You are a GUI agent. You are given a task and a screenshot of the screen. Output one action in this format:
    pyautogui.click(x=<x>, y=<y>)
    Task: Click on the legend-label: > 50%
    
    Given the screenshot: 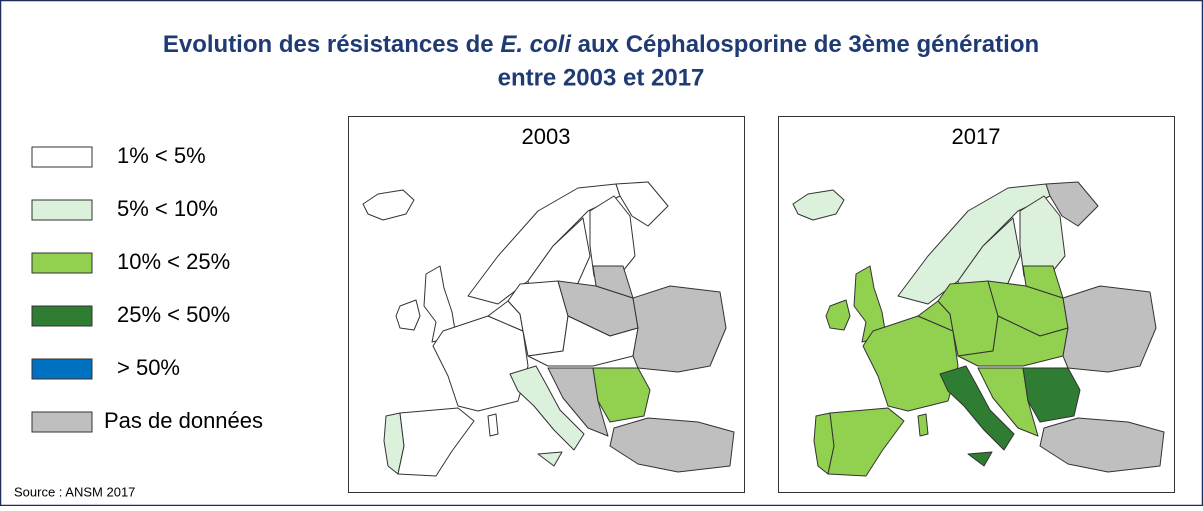 What is the action you would take?
    pyautogui.click(x=148, y=367)
    